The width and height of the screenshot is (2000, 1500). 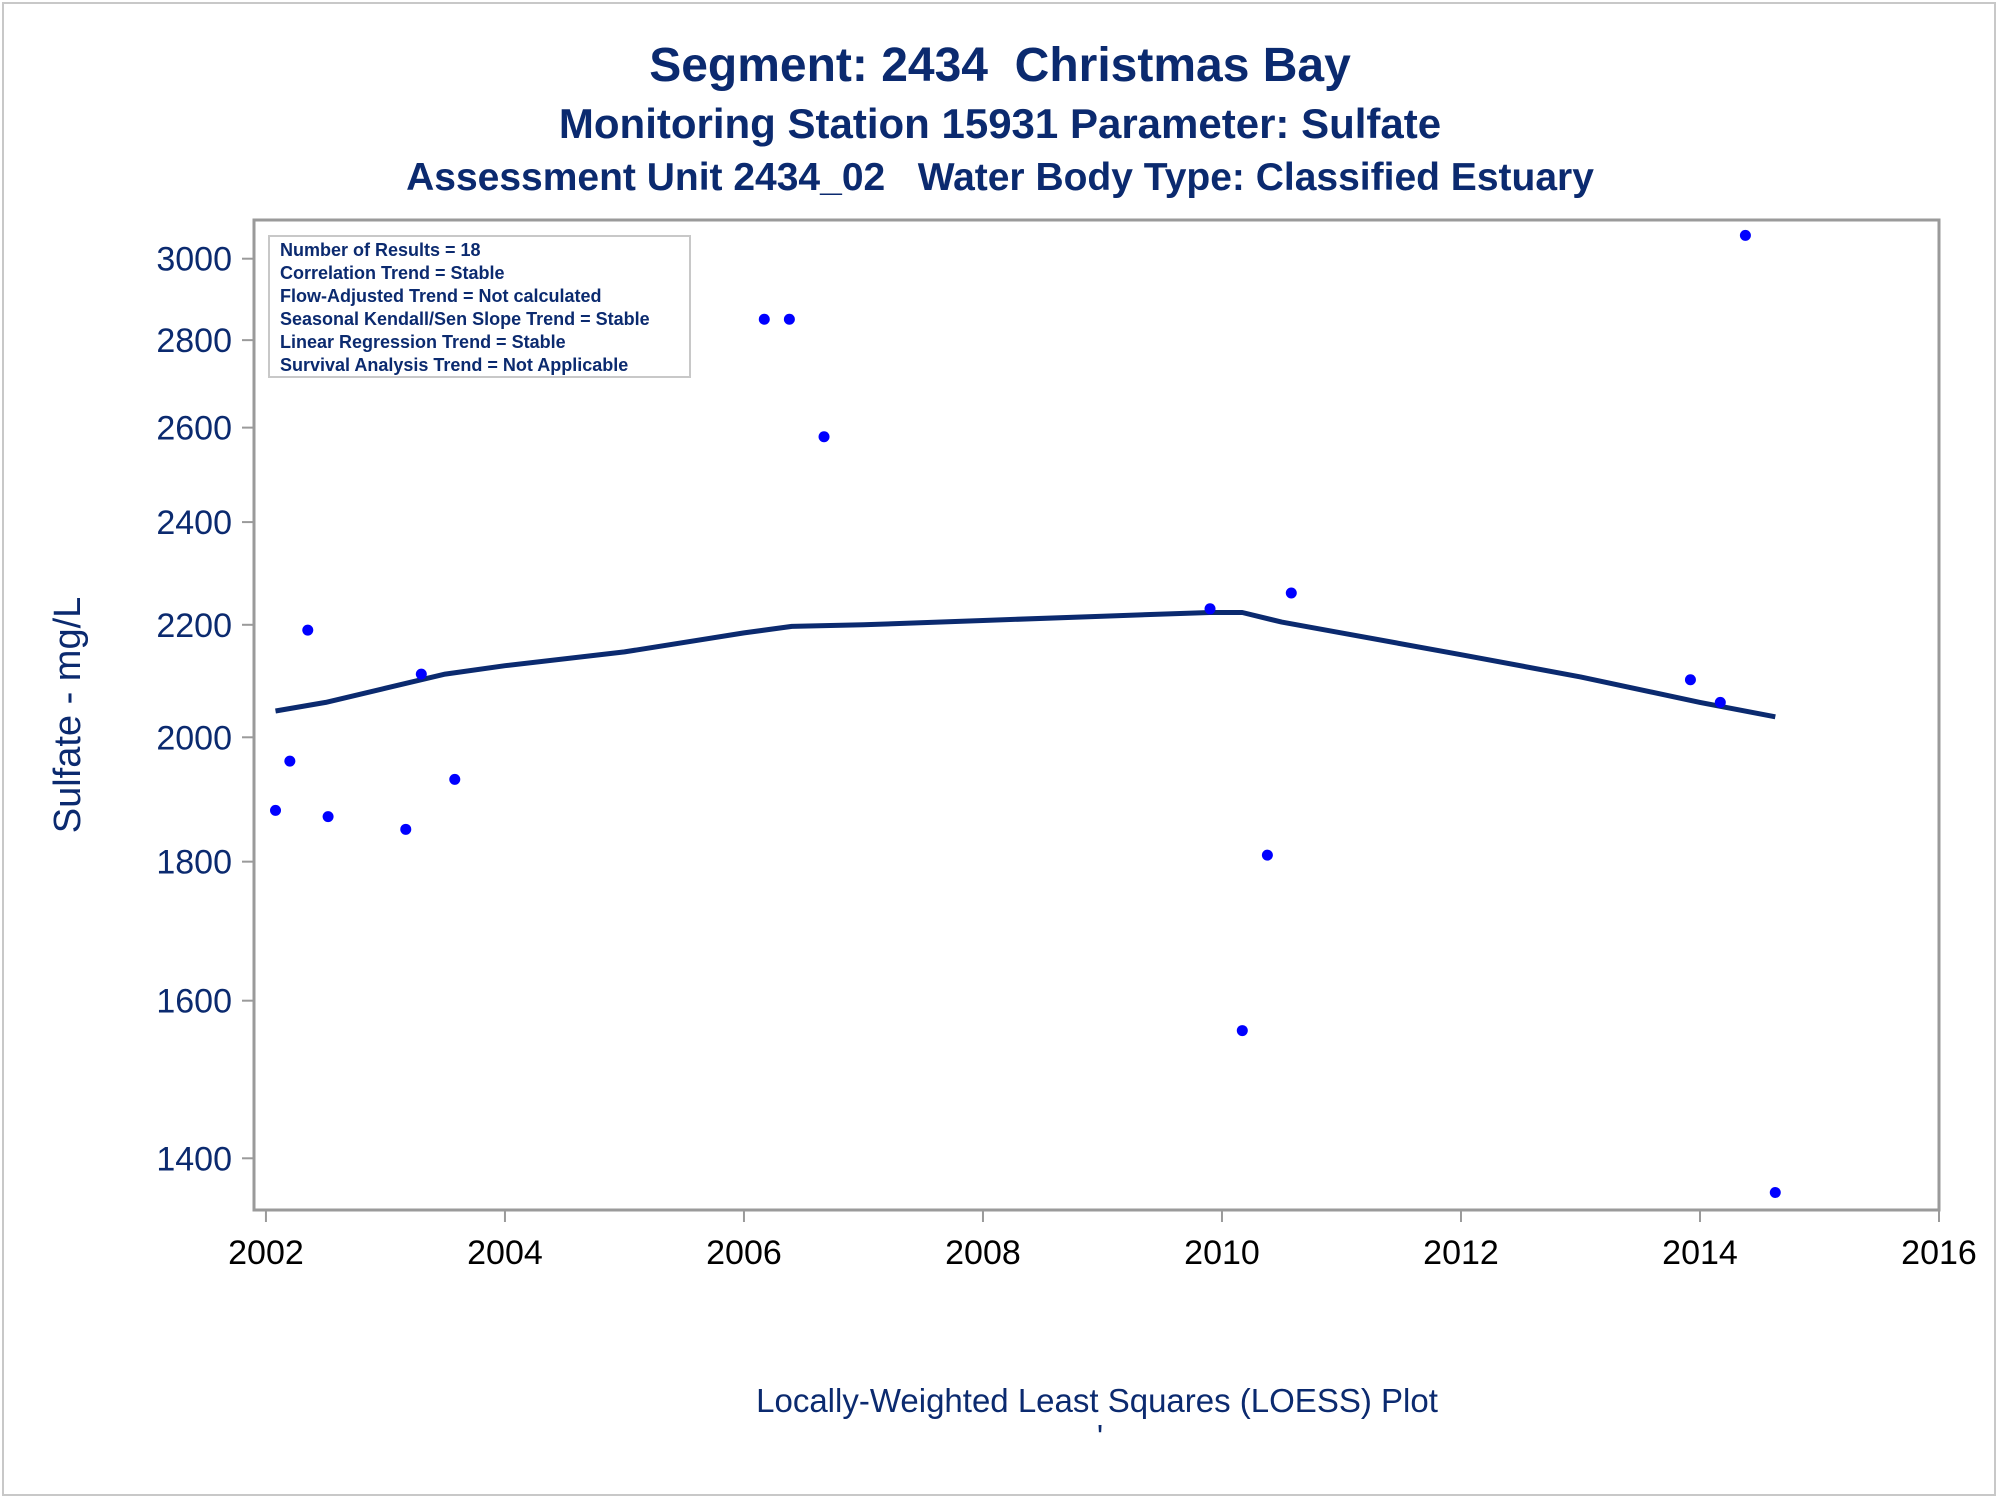 What do you see at coordinates (392, 273) in the screenshot?
I see `inset-line: Correlation Trend = Stable` at bounding box center [392, 273].